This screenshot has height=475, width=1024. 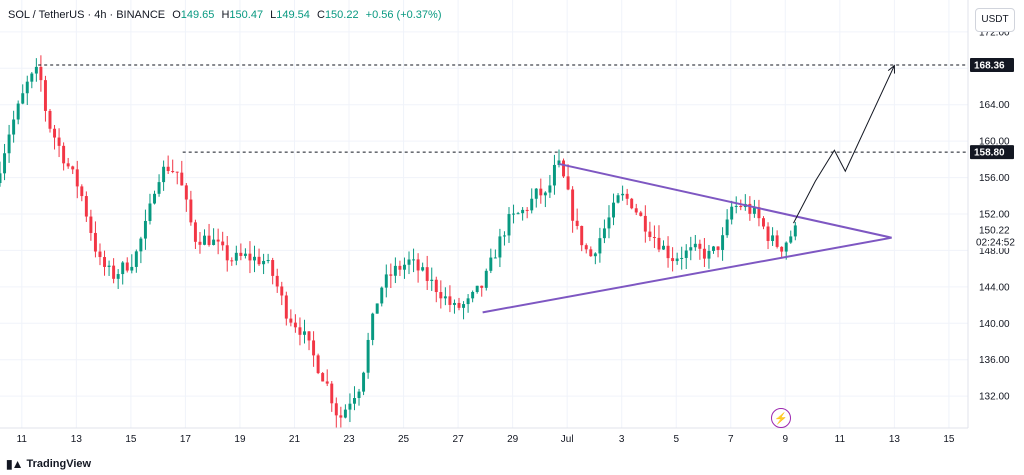 What do you see at coordinates (994, 142) in the screenshot?
I see `y-tick-label: 160.00` at bounding box center [994, 142].